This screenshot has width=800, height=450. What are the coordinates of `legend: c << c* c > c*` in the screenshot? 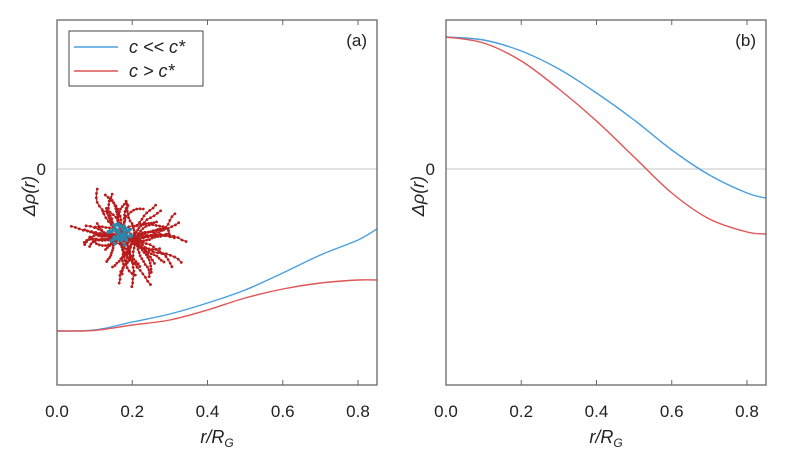 It's located at (136, 58).